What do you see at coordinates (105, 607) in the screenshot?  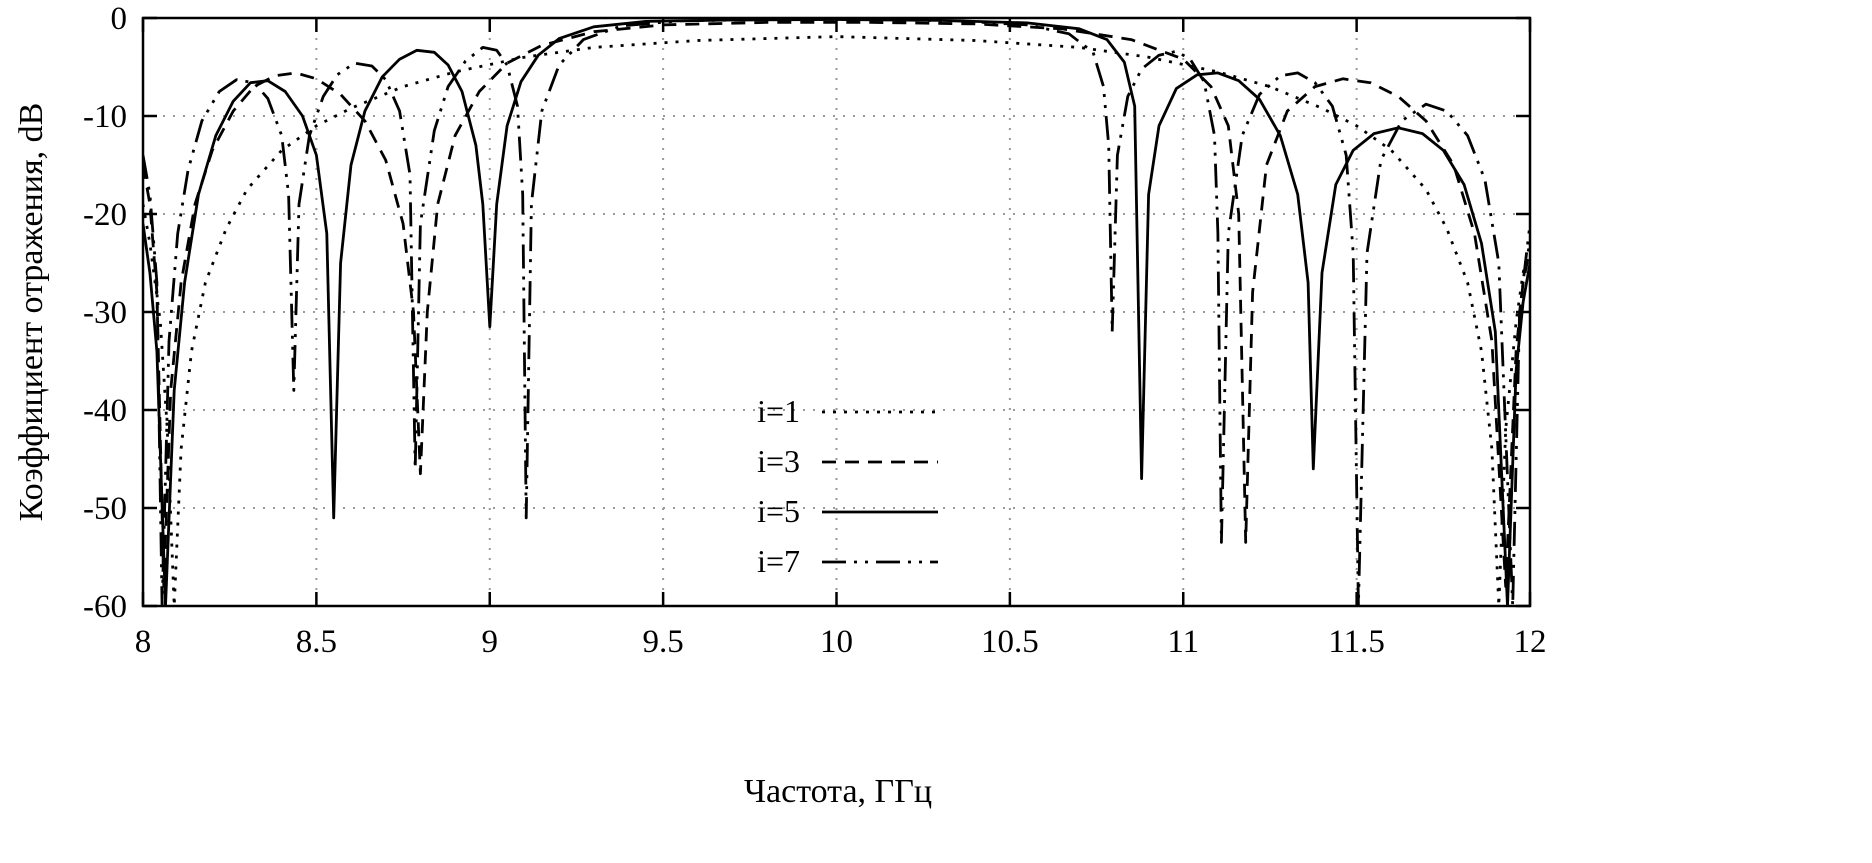 I see `y-tick-label: -60` at bounding box center [105, 607].